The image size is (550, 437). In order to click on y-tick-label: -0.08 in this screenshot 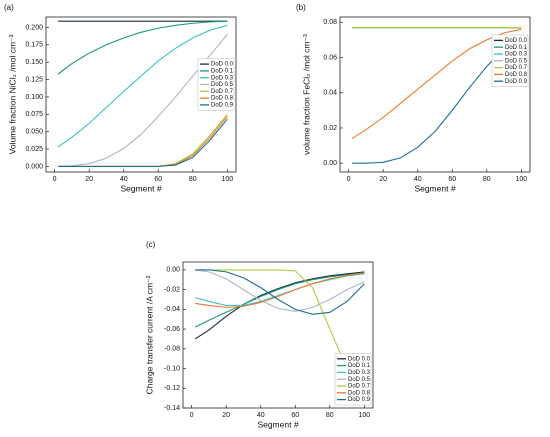, I will do `click(172, 349)`.